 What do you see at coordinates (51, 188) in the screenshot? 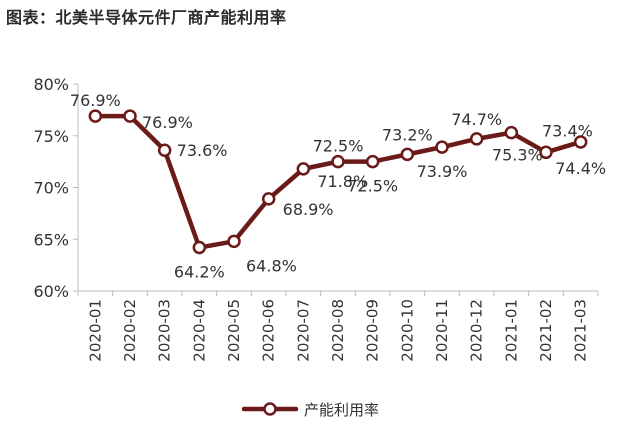
I see `y-tick-label: 70%` at bounding box center [51, 188].